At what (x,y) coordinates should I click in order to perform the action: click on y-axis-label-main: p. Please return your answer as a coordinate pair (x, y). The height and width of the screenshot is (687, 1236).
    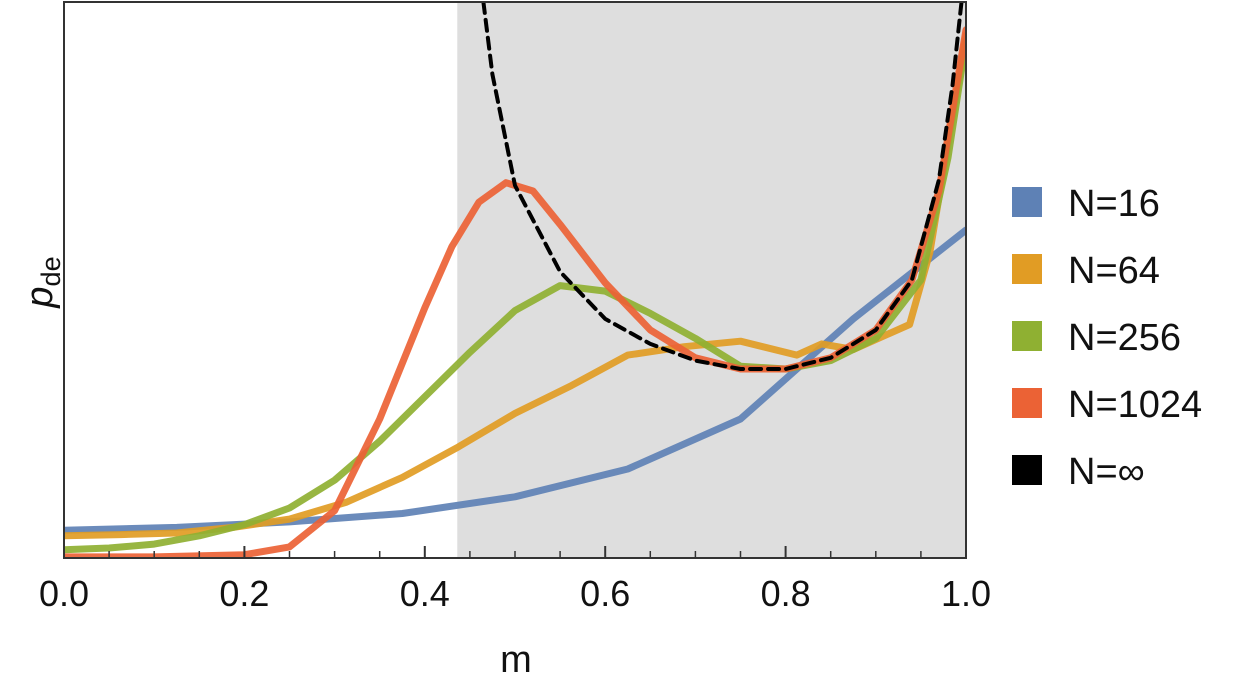
    Looking at the image, I should click on (40, 297).